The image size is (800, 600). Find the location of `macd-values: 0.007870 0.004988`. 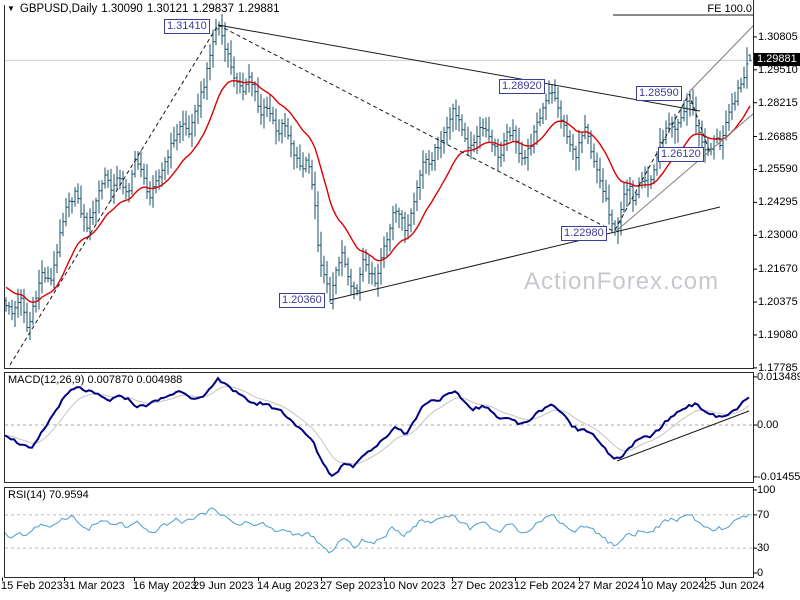

macd-values: 0.007870 0.004988 is located at coordinates (135, 380).